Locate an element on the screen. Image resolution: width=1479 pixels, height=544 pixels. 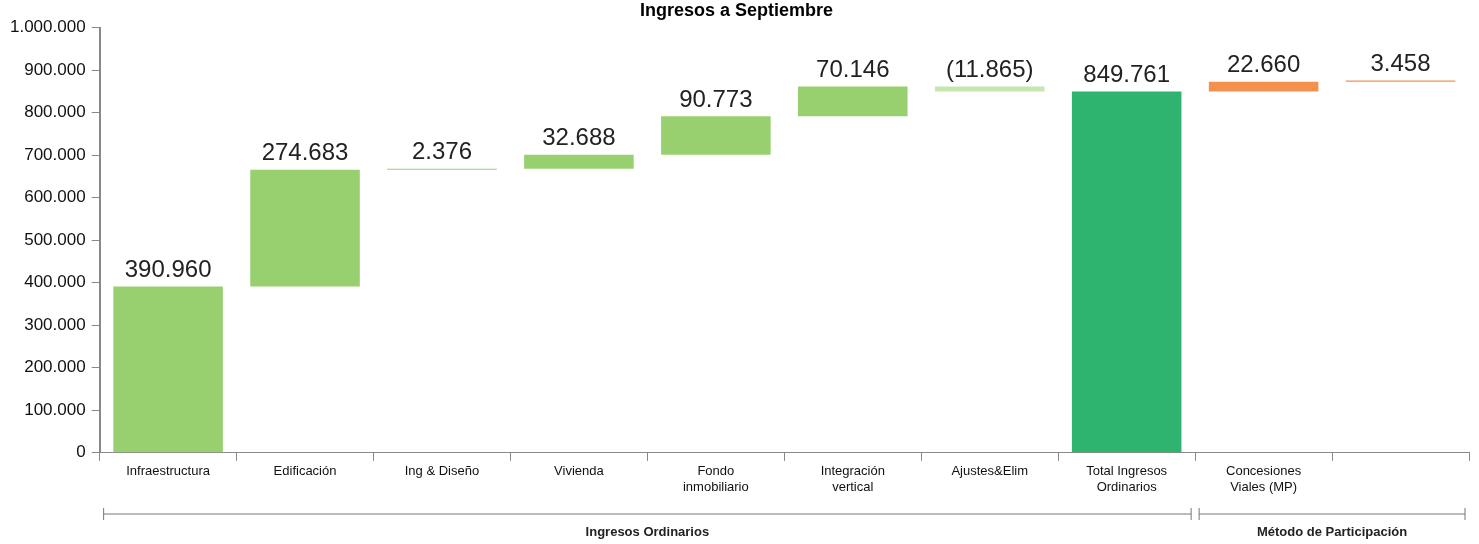
data-label: 849.761 is located at coordinates (1127, 74).